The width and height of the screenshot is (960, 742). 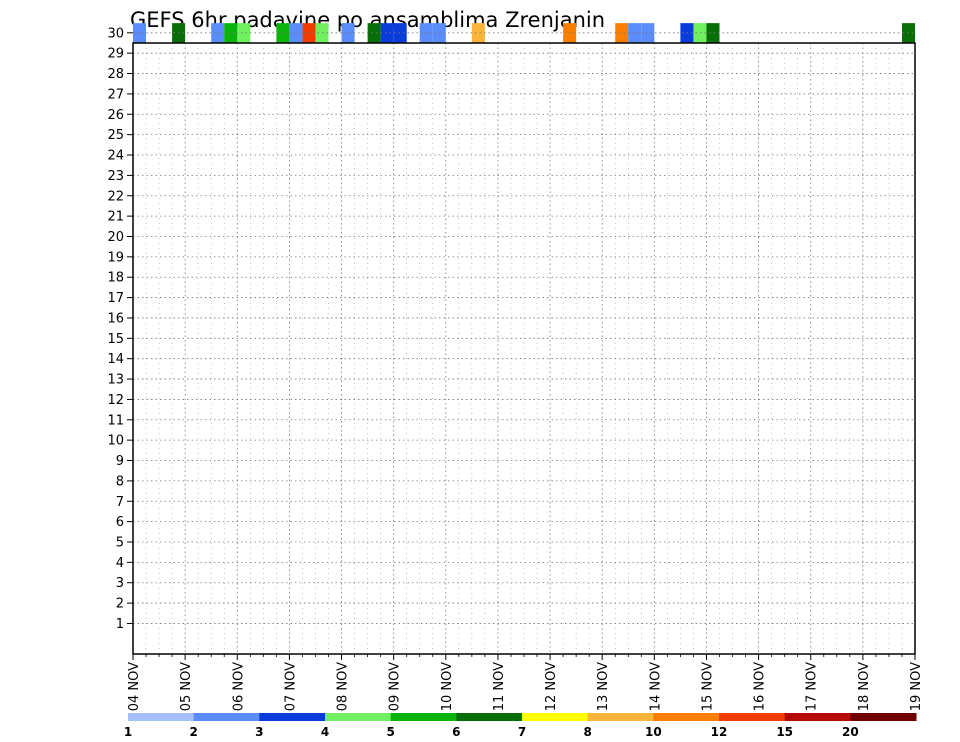 What do you see at coordinates (120, 542) in the screenshot?
I see `y-tick-label: 5` at bounding box center [120, 542].